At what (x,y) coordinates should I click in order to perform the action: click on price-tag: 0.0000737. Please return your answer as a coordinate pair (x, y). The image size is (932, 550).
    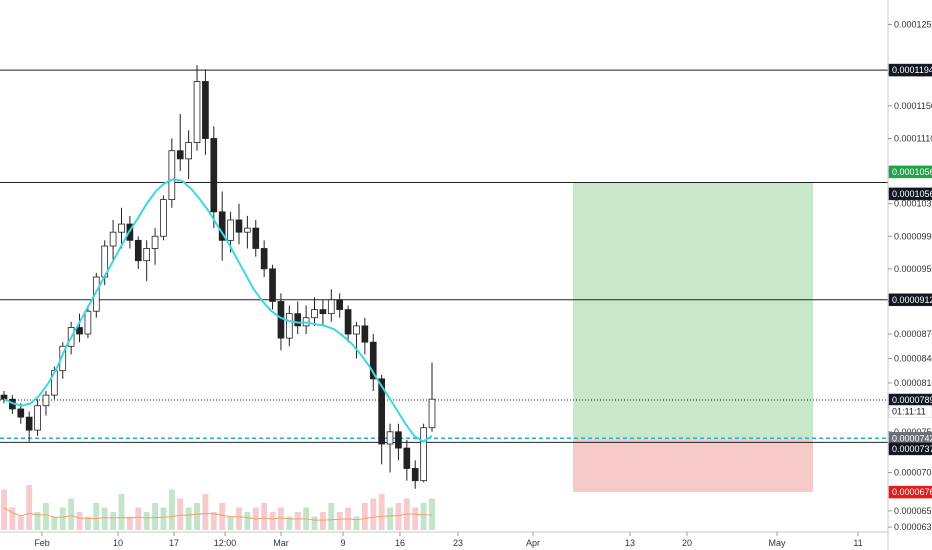
    Looking at the image, I should click on (910, 449).